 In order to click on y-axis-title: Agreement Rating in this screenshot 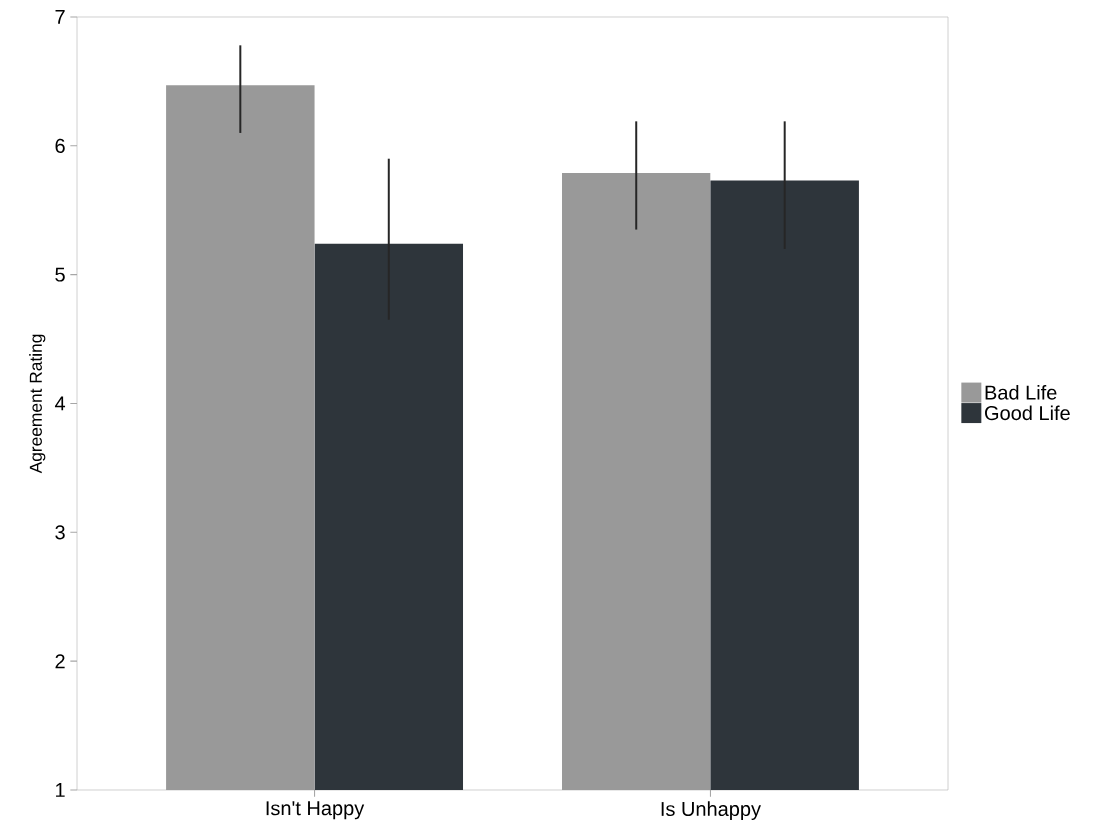, I will do `click(37, 404)`.